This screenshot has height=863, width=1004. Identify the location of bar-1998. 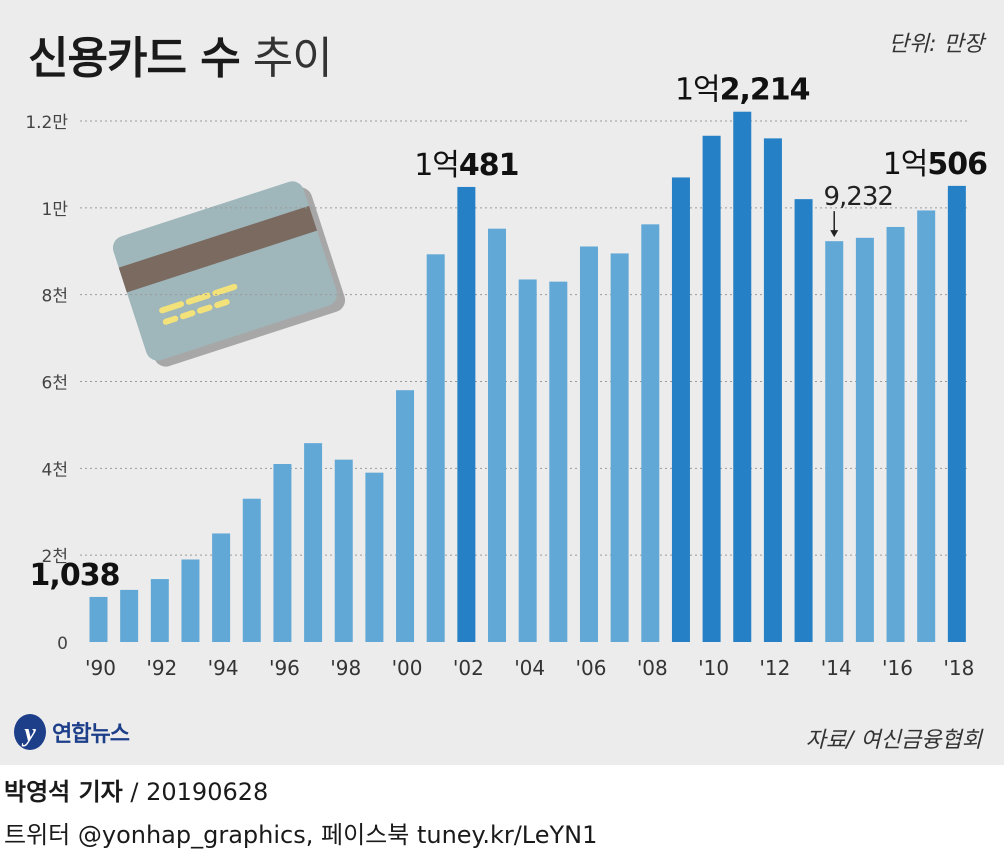
(343, 550).